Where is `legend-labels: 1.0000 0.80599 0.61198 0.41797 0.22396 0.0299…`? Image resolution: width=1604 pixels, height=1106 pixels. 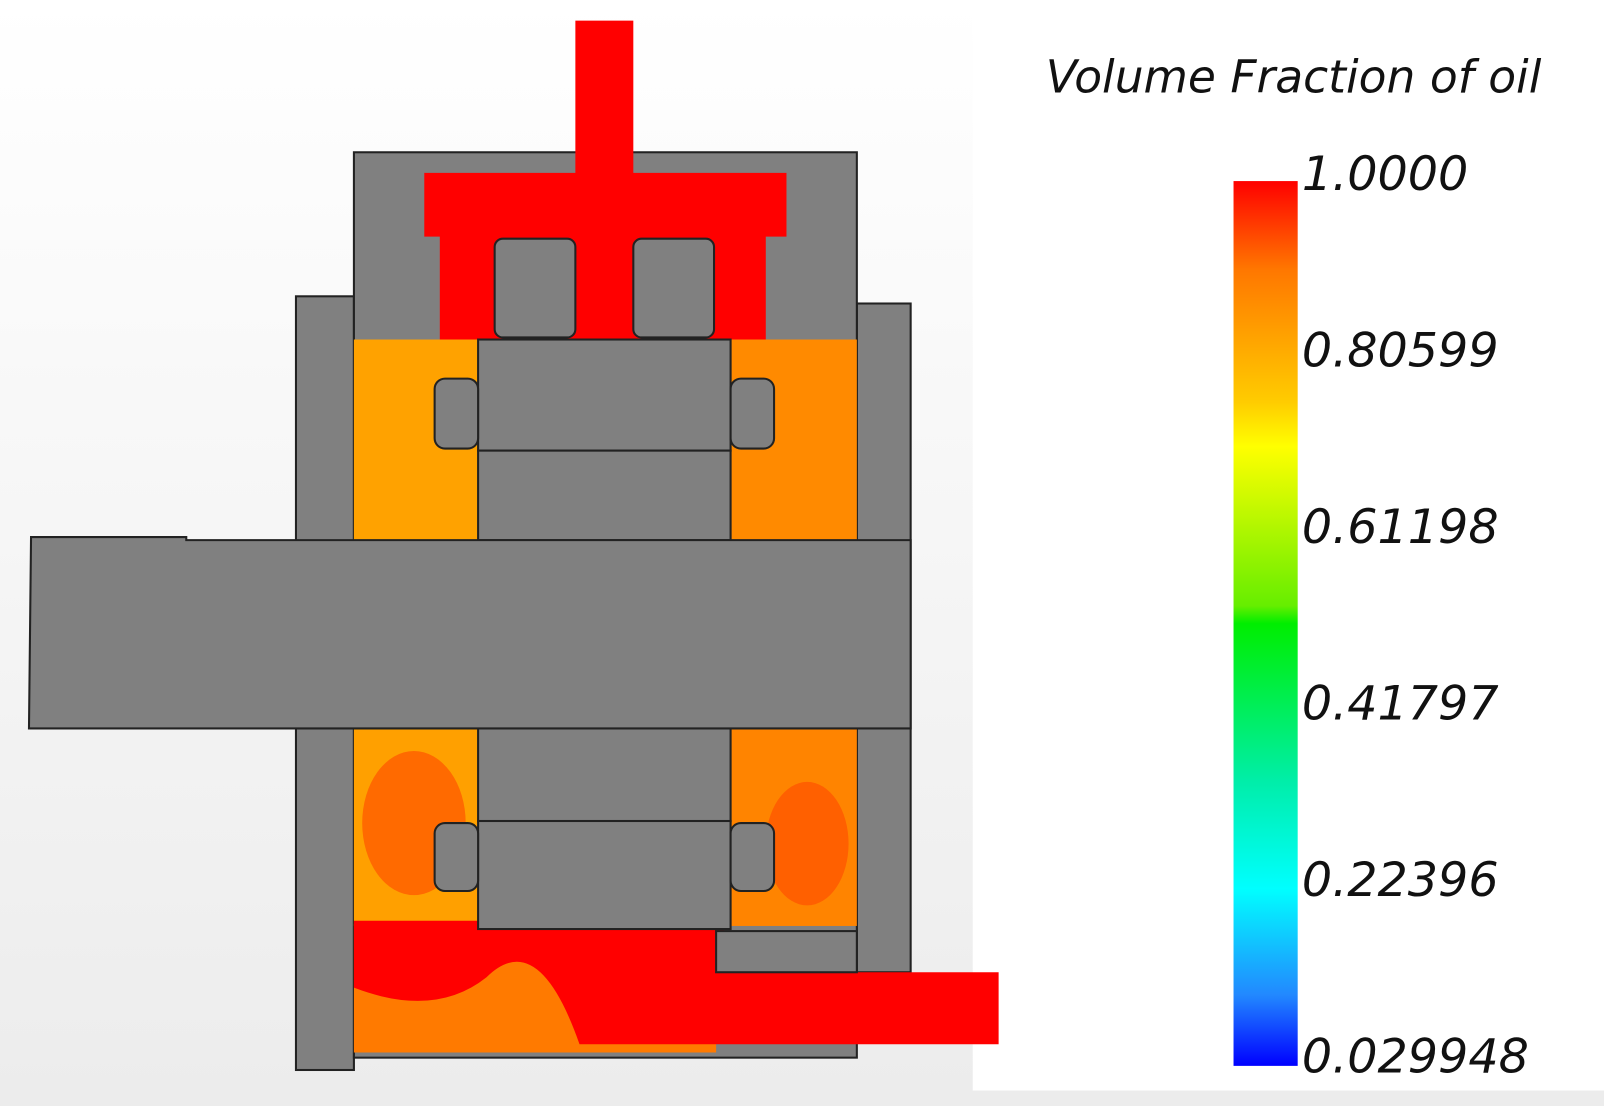 legend-labels: 1.0000 0.80599 0.61198 0.41797 0.22396 0.0299… is located at coordinates (1415, 616).